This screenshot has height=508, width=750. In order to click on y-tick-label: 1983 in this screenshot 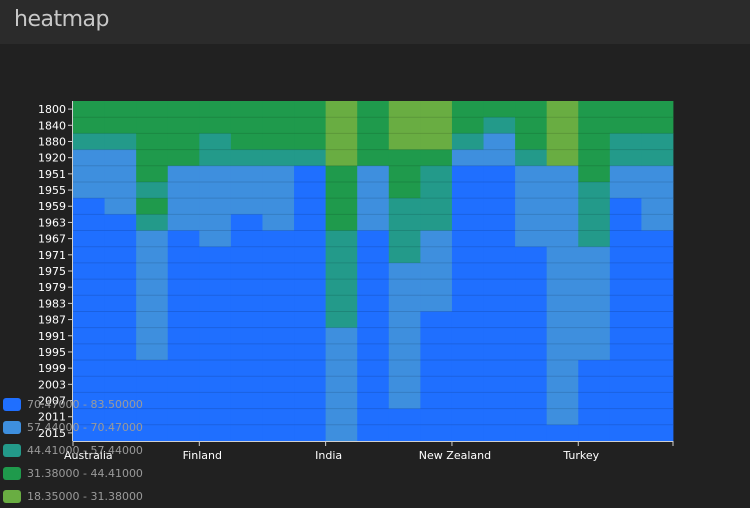, I will do `click(52, 303)`.